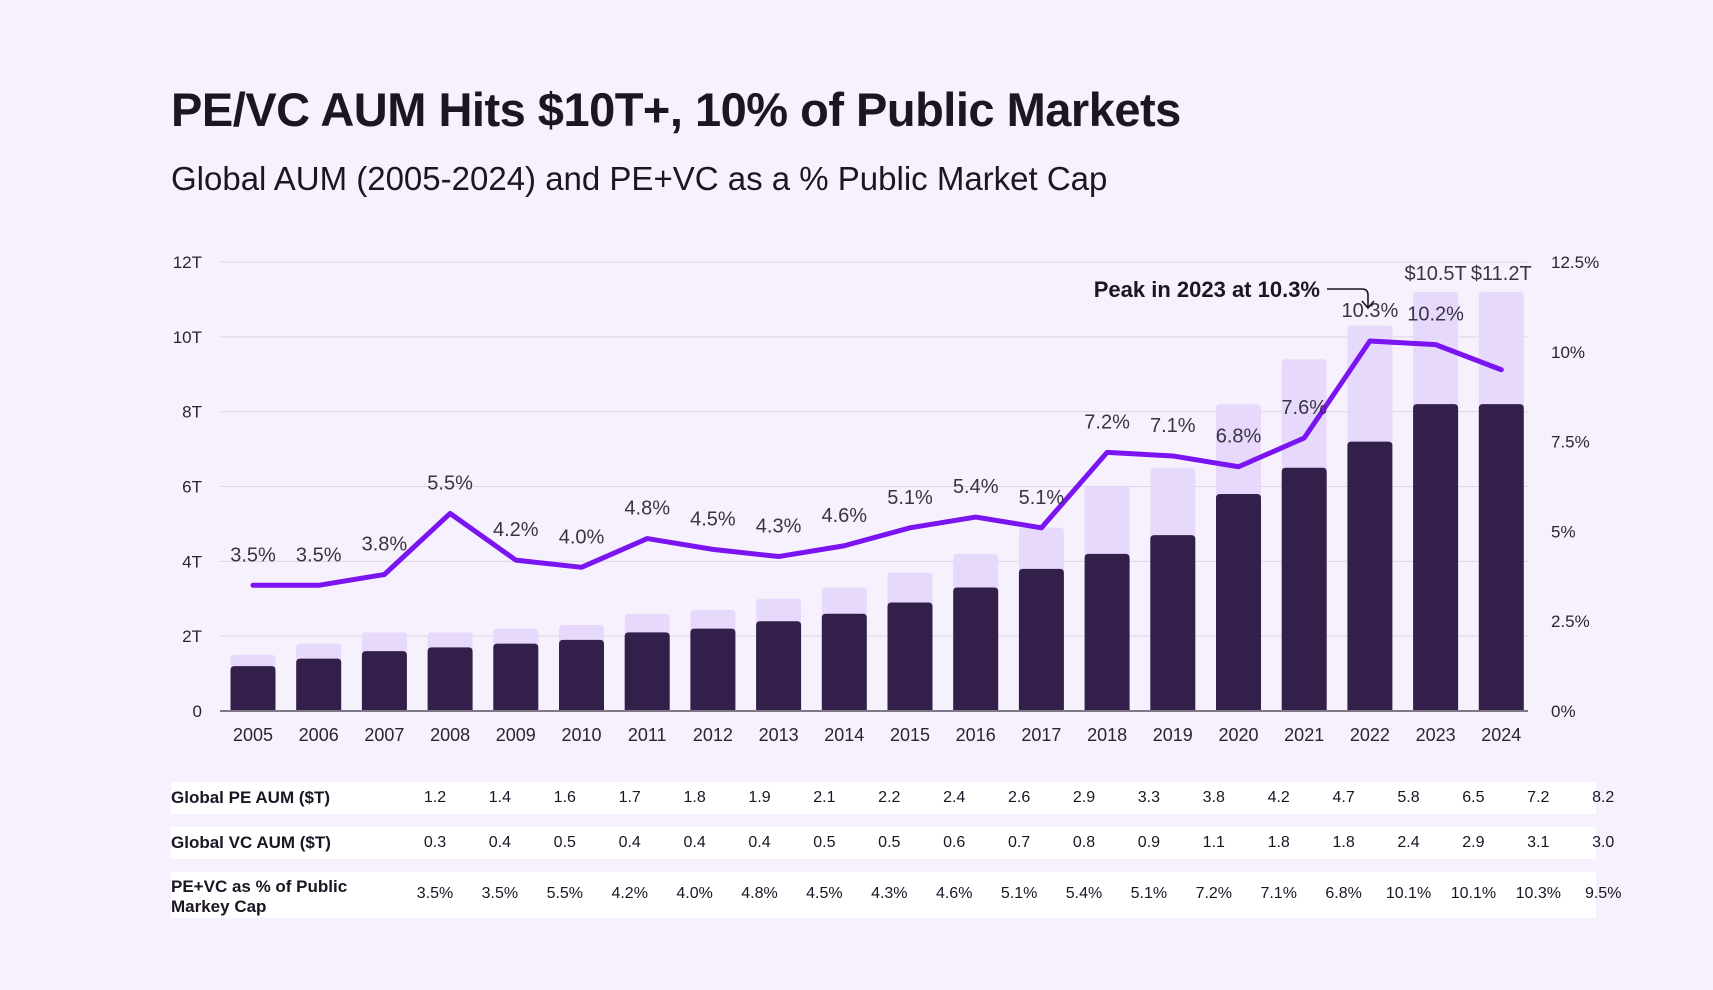 Image resolution: width=1713 pixels, height=990 pixels. I want to click on x-tick-label: 2016, so click(976, 735).